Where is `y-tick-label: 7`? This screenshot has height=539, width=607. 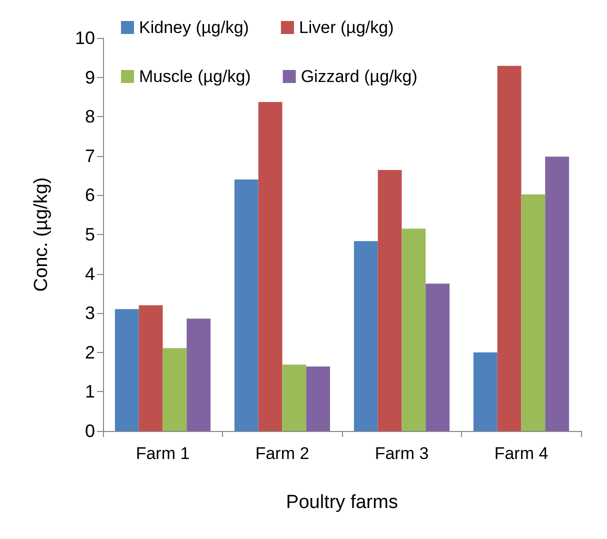 y-tick-label: 7 is located at coordinates (89, 156).